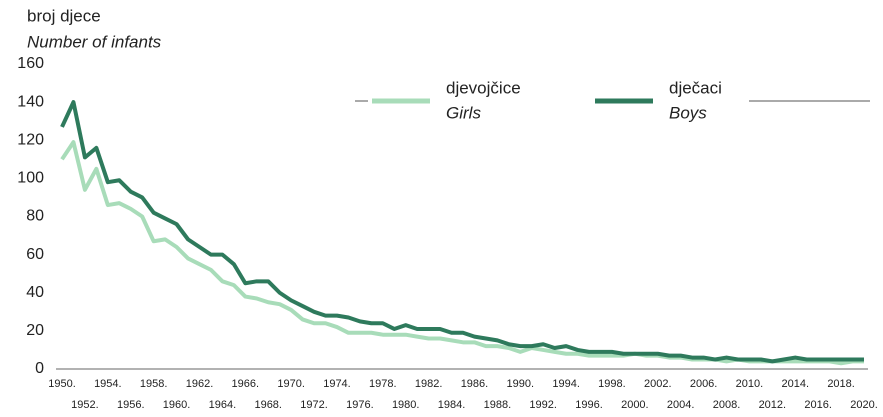 The width and height of the screenshot is (883, 417). What do you see at coordinates (475, 384) in the screenshot?
I see `x-tick-label: 1986.` at bounding box center [475, 384].